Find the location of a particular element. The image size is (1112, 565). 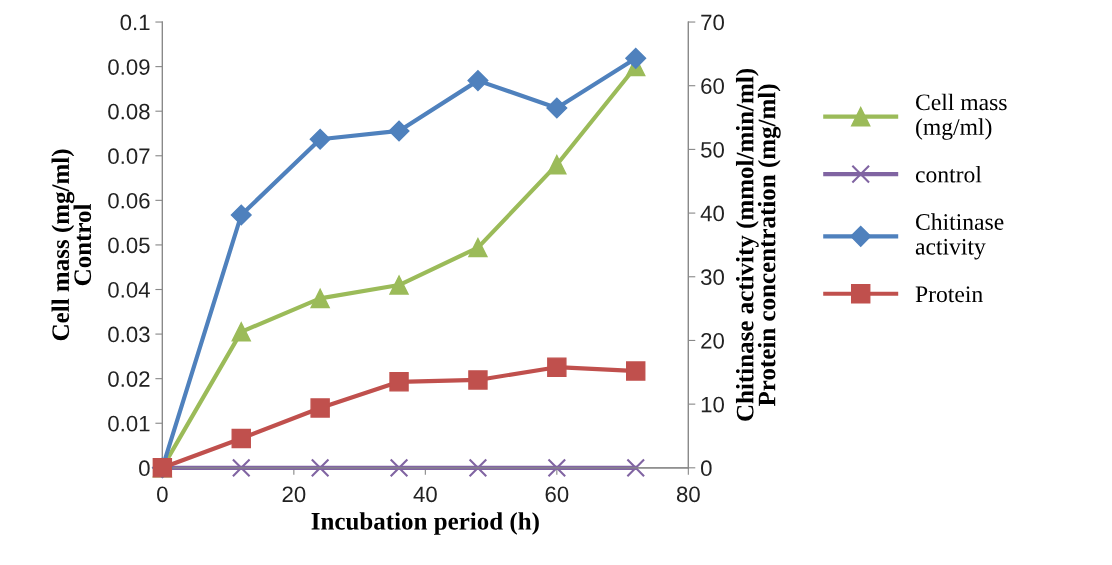

x-tick-label: 80 is located at coordinates (688, 494).